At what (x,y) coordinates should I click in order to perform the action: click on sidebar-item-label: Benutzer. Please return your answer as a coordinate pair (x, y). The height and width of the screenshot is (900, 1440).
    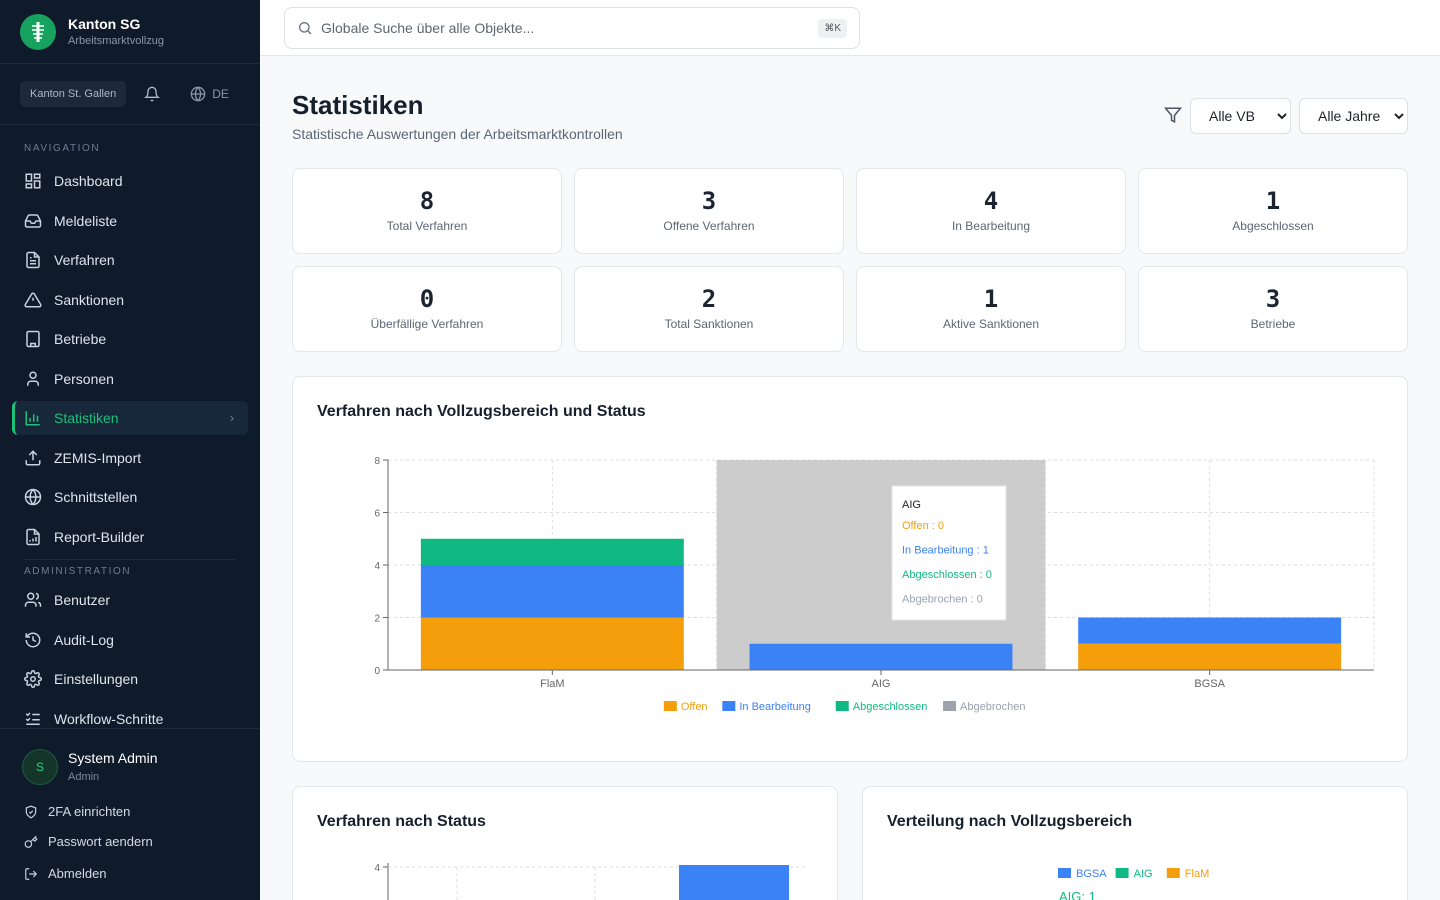
    Looking at the image, I should click on (82, 600).